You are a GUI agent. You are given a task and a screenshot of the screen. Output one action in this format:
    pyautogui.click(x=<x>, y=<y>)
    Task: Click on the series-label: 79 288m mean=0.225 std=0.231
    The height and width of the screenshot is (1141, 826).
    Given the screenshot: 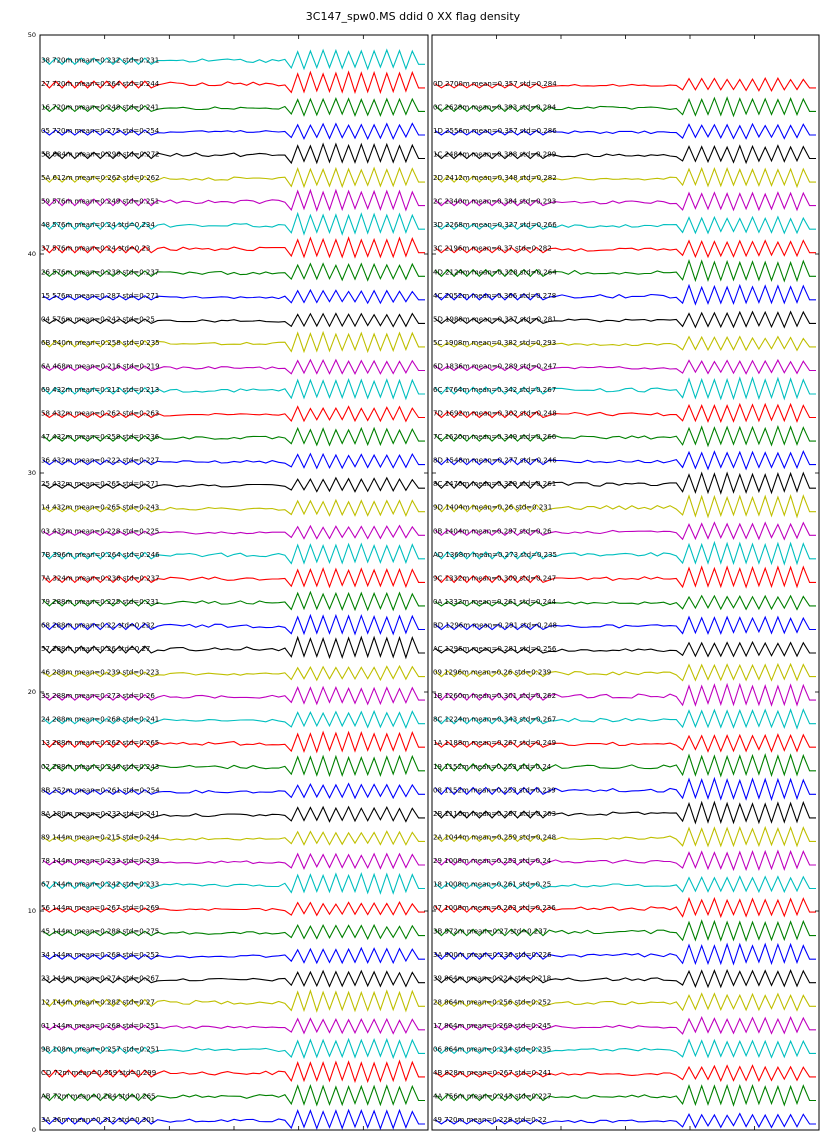 What is the action you would take?
    pyautogui.click(x=100, y=602)
    